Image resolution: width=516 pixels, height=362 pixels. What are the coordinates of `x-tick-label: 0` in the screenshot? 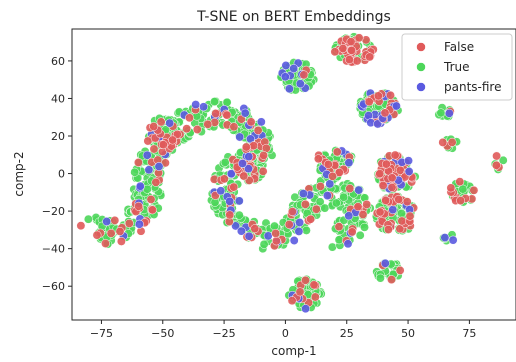 It's located at (285, 333).